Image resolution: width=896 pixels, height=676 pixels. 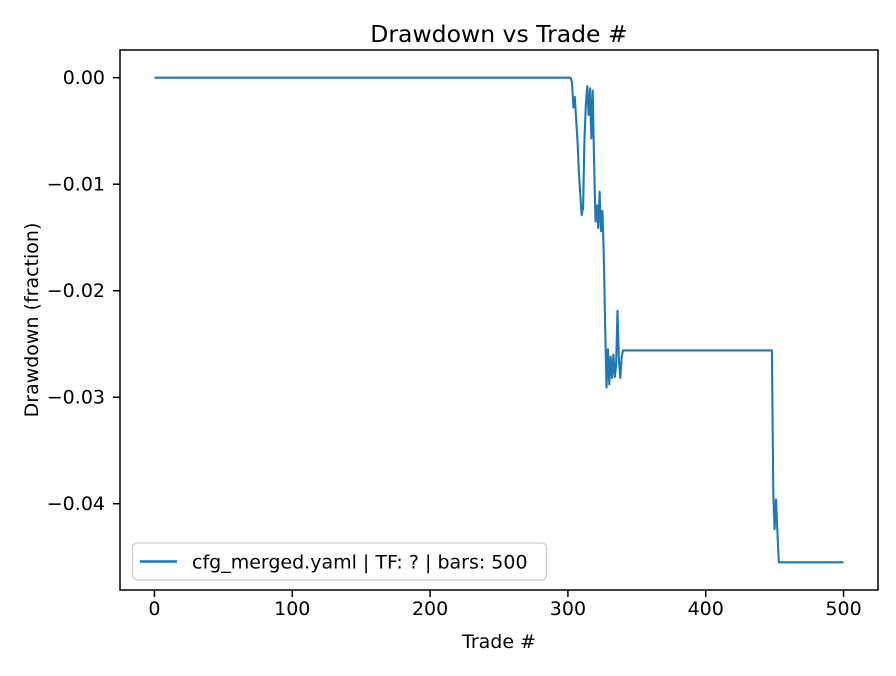 I want to click on y-tick-label: −0.01, so click(x=76, y=185).